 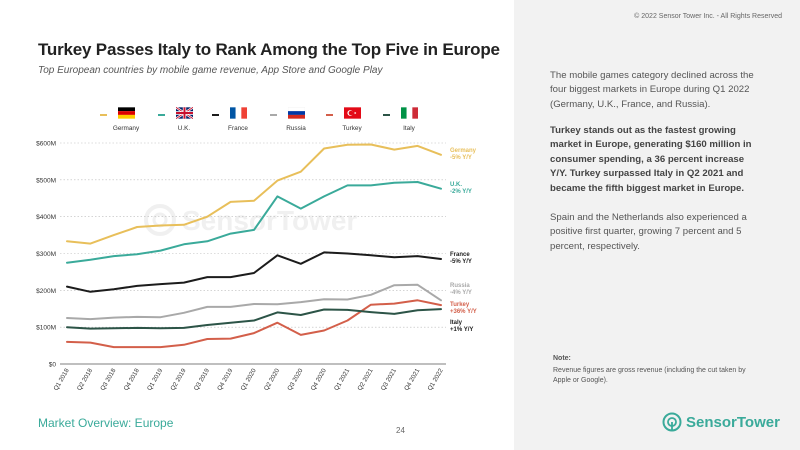 What do you see at coordinates (225, 379) in the screenshot?
I see `x-tick-label: Q4 2019` at bounding box center [225, 379].